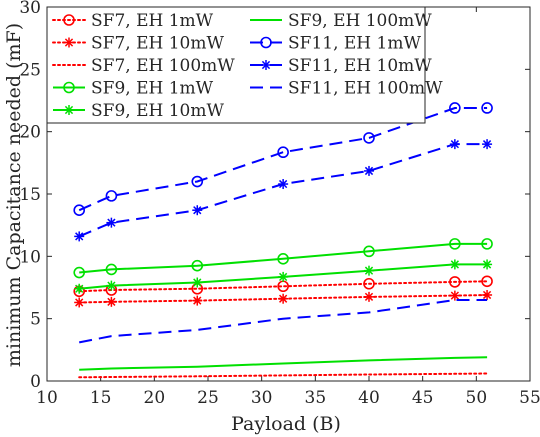 This screenshot has width=540, height=437. I want to click on x-axis-label: Payload (B), so click(286, 424).